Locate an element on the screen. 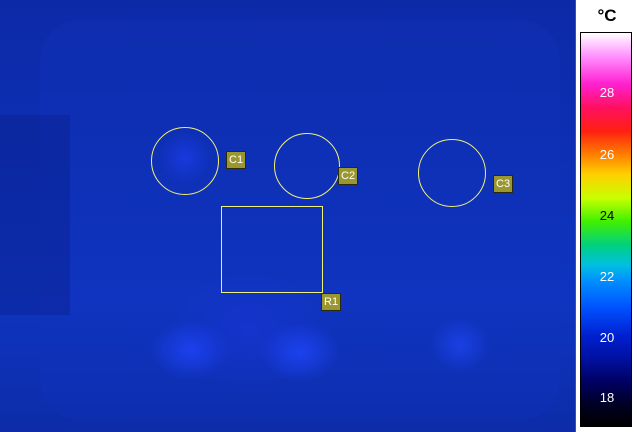  scale-tick: 28 is located at coordinates (607, 92).